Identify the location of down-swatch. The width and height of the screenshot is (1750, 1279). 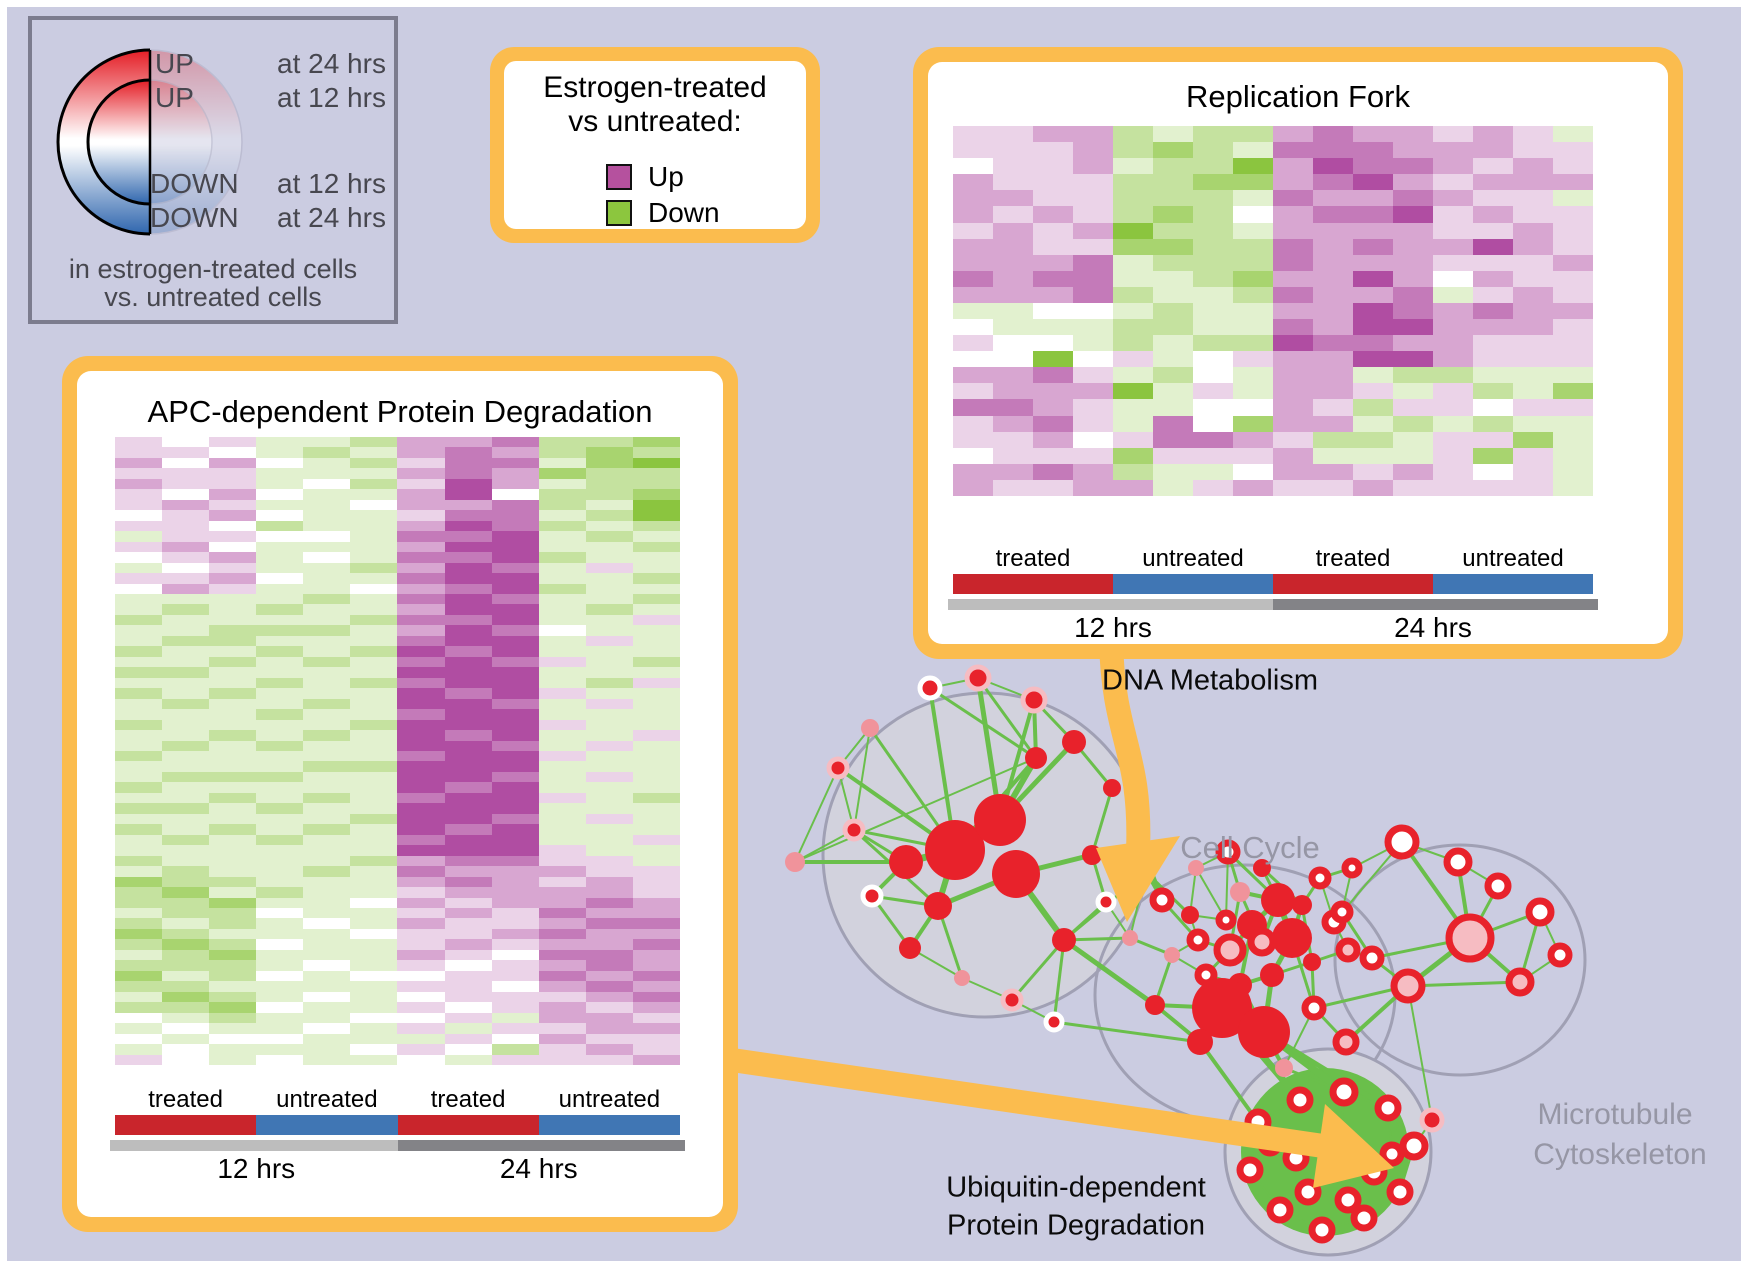
(619, 213).